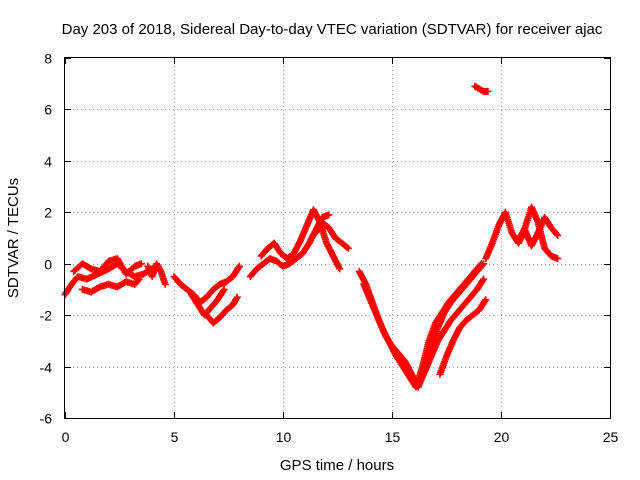 This screenshot has width=640, height=480. I want to click on series-track-m, so click(454, 325).